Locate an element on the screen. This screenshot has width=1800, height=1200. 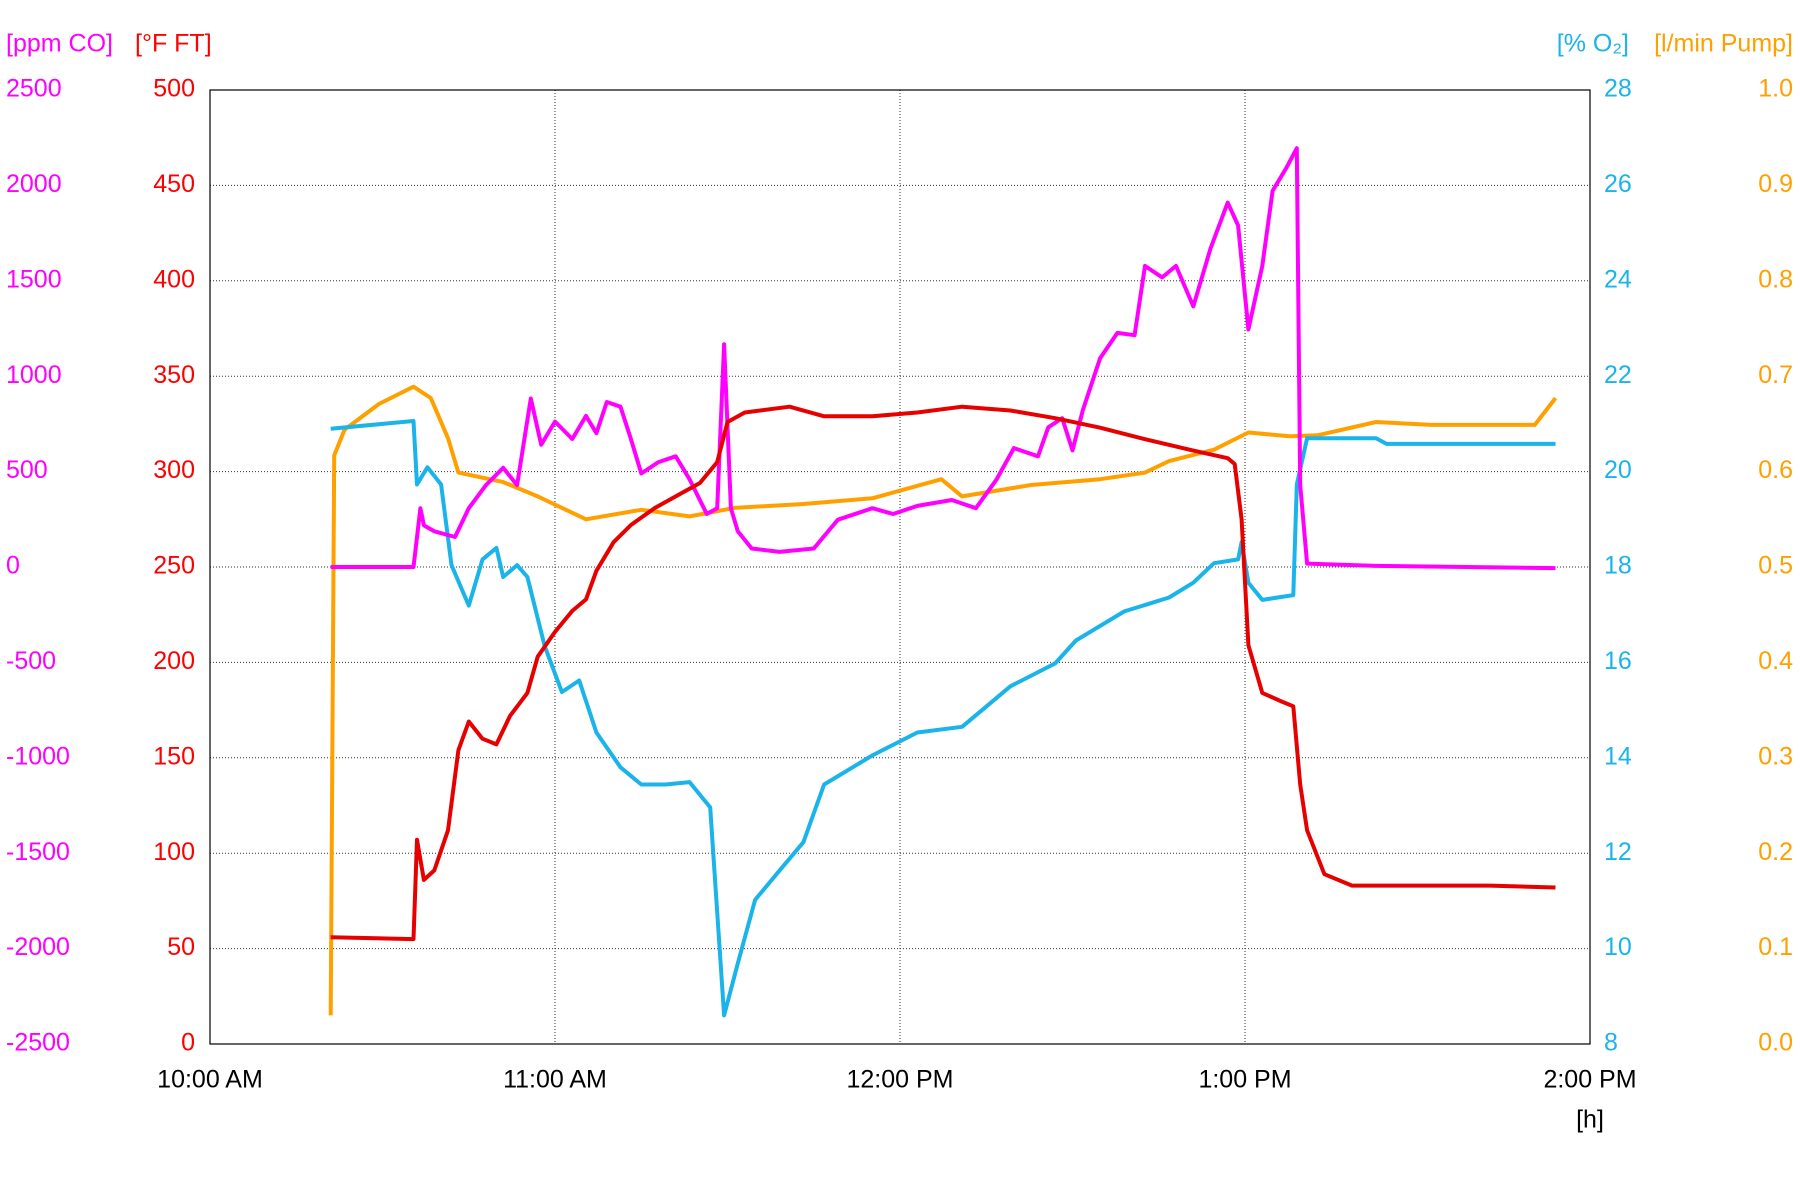
x-axis-title: [h] is located at coordinates (1590, 1120).